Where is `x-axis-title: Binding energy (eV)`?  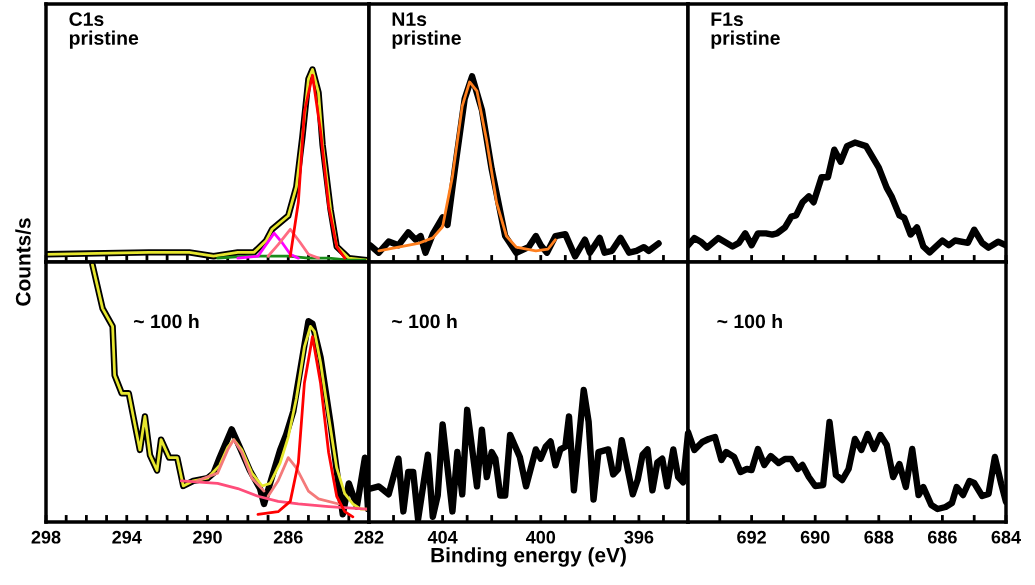 x-axis-title: Binding energy (eV) is located at coordinates (528, 557).